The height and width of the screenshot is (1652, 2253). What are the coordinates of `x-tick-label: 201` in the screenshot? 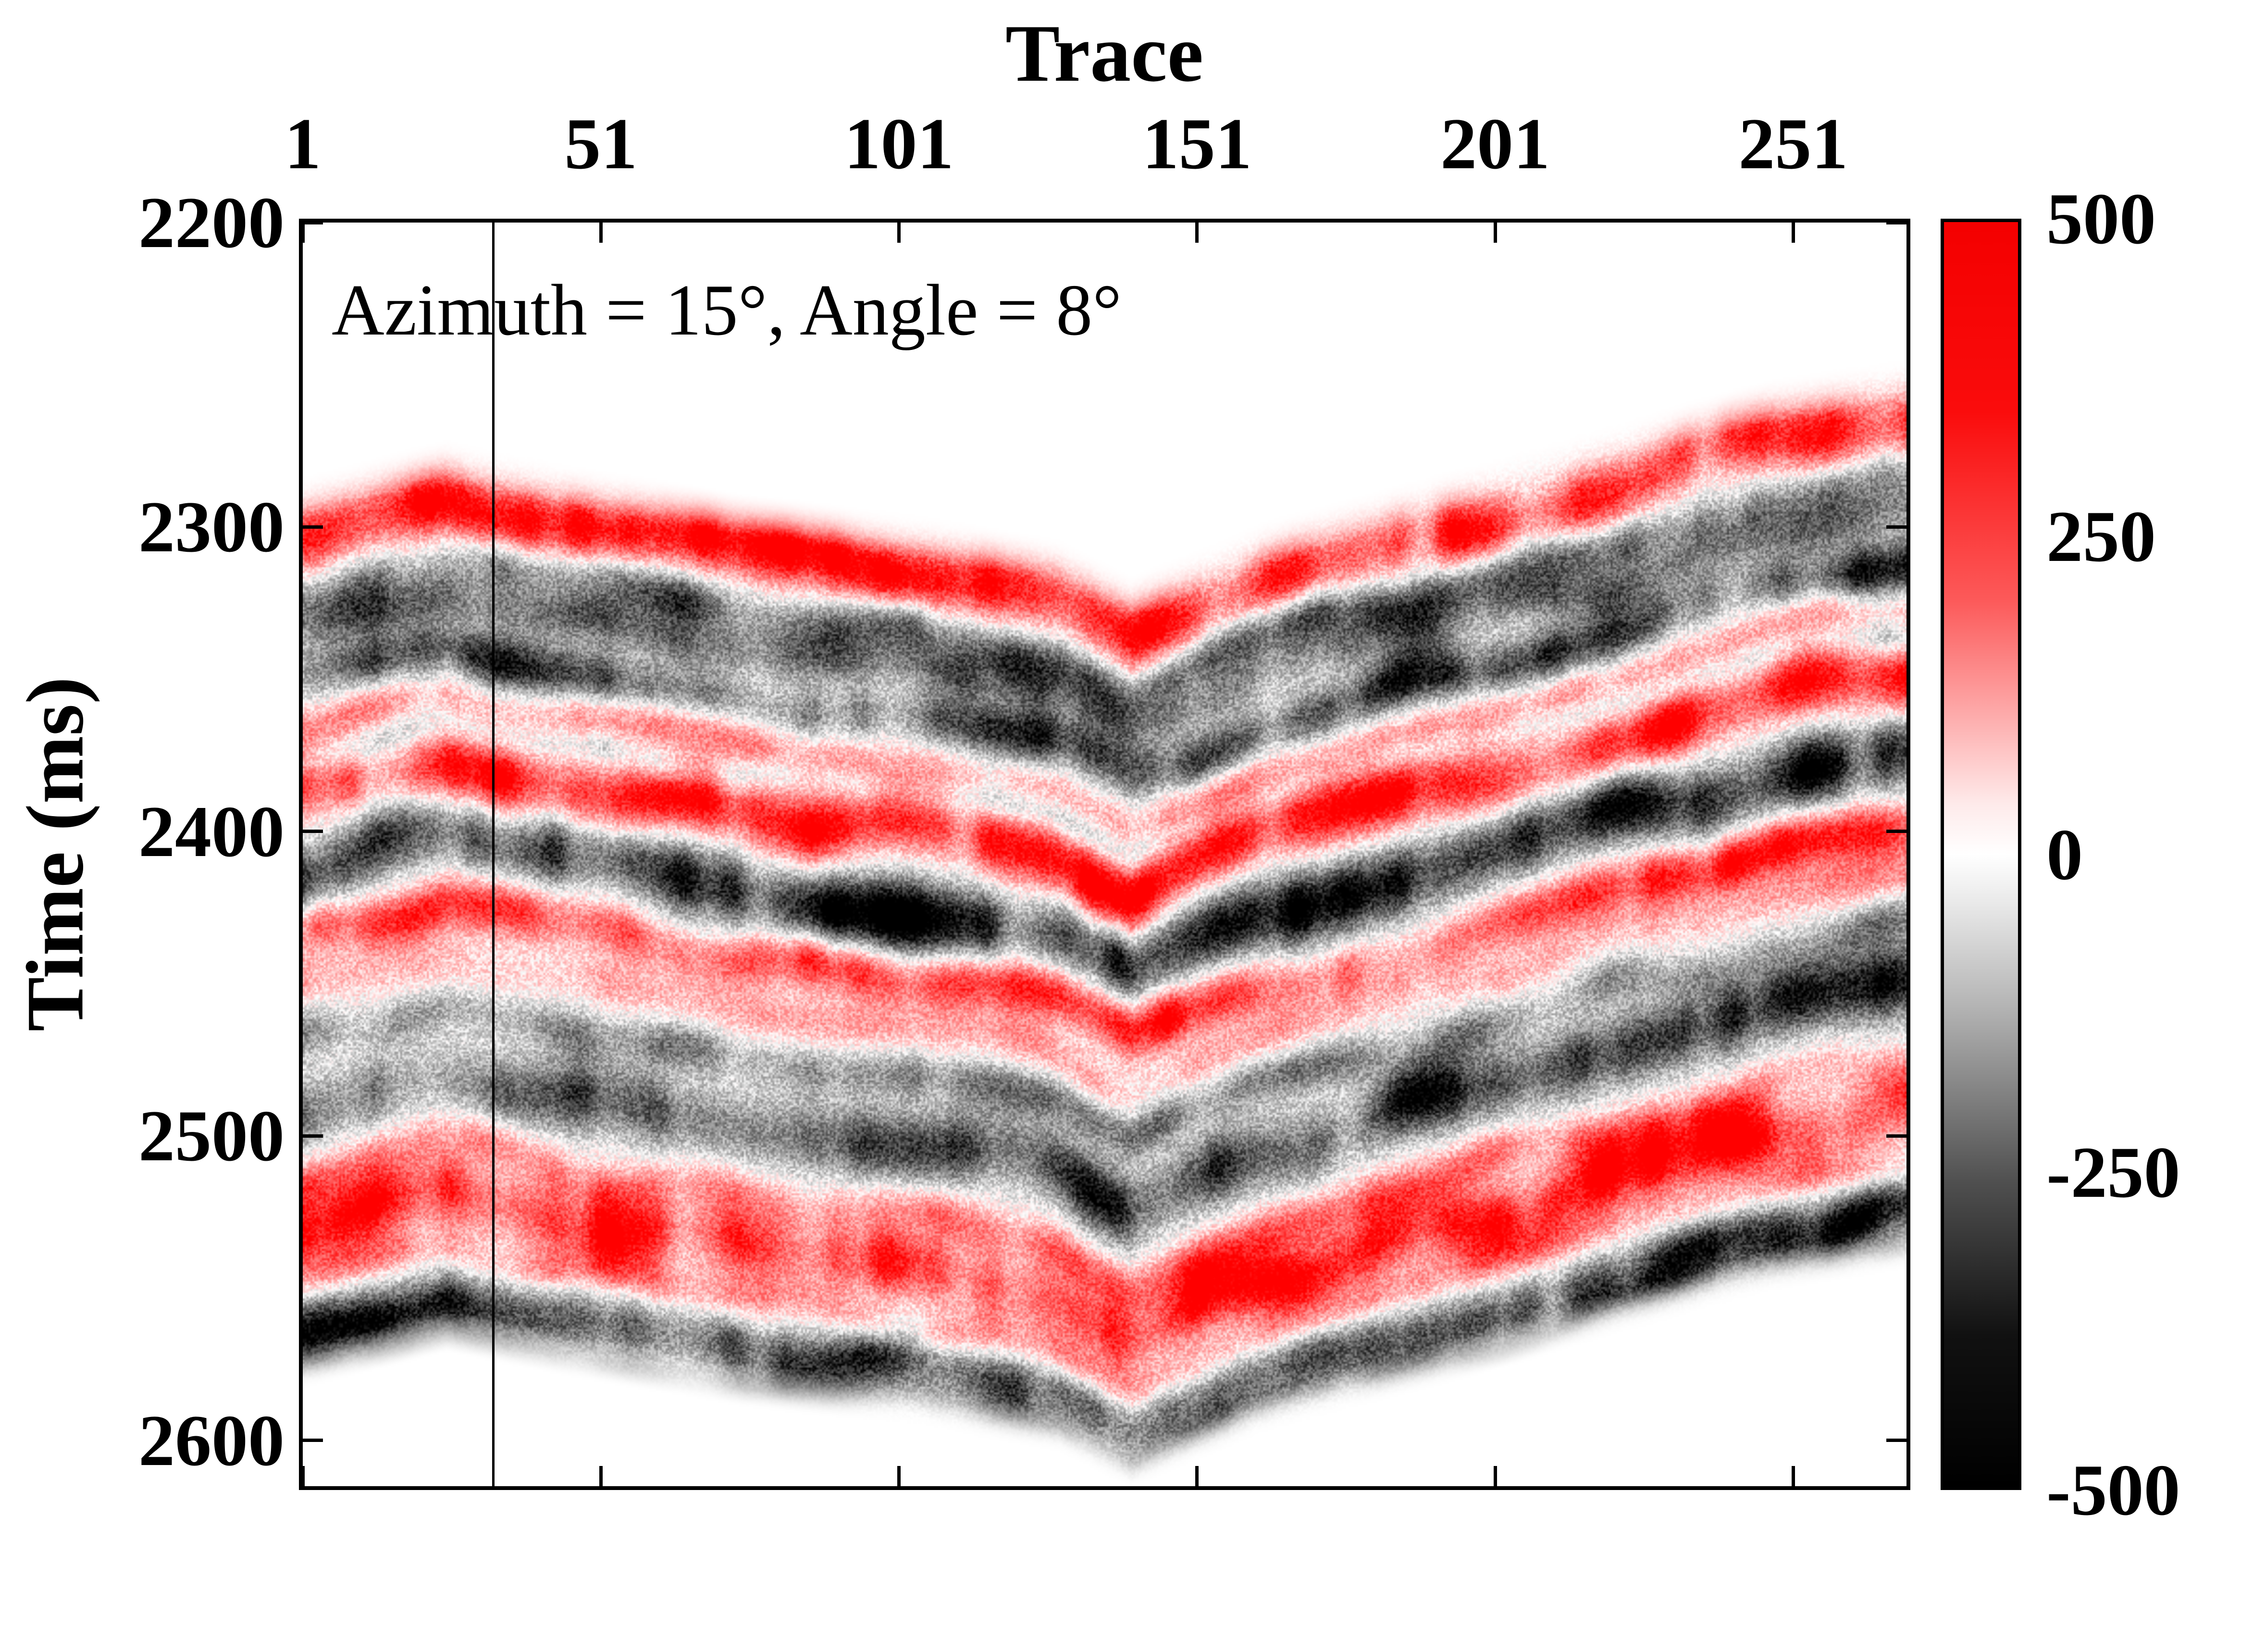 It's located at (1495, 143).